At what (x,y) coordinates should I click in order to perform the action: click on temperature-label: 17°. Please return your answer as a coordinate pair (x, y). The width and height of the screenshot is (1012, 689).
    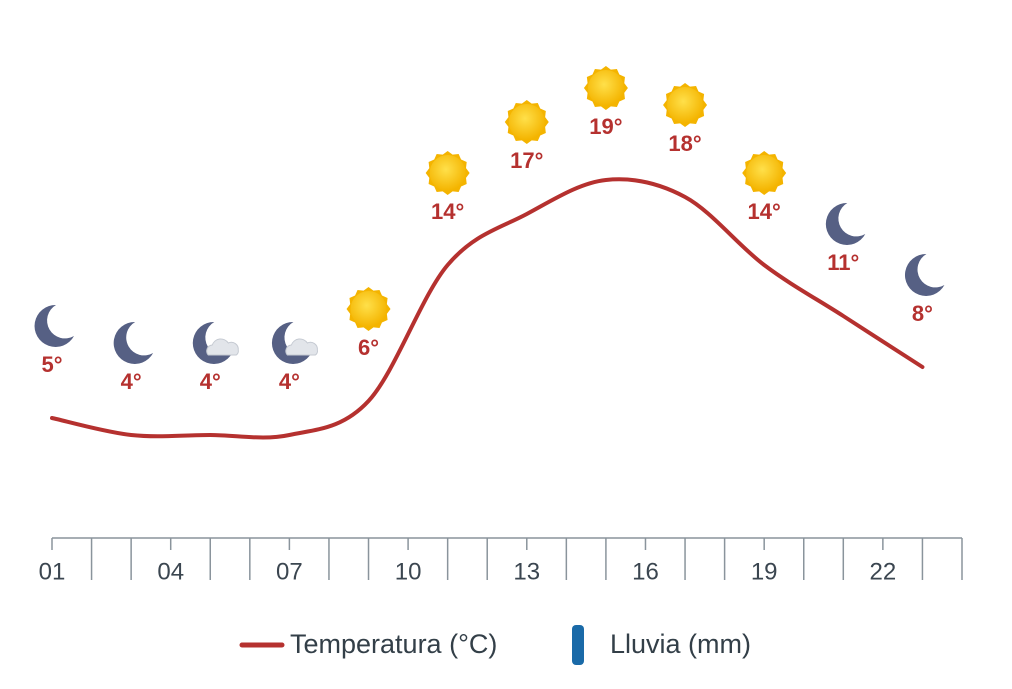
    Looking at the image, I should click on (526, 160).